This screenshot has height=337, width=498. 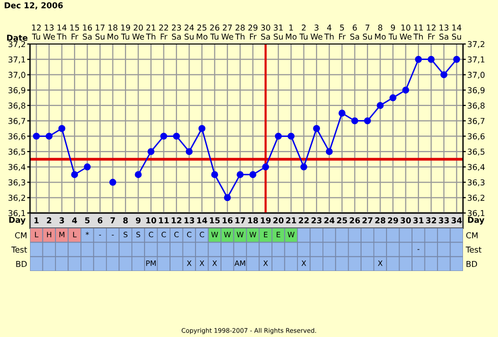 What do you see at coordinates (138, 220) in the screenshot?
I see `x-tick-label: 9` at bounding box center [138, 220].